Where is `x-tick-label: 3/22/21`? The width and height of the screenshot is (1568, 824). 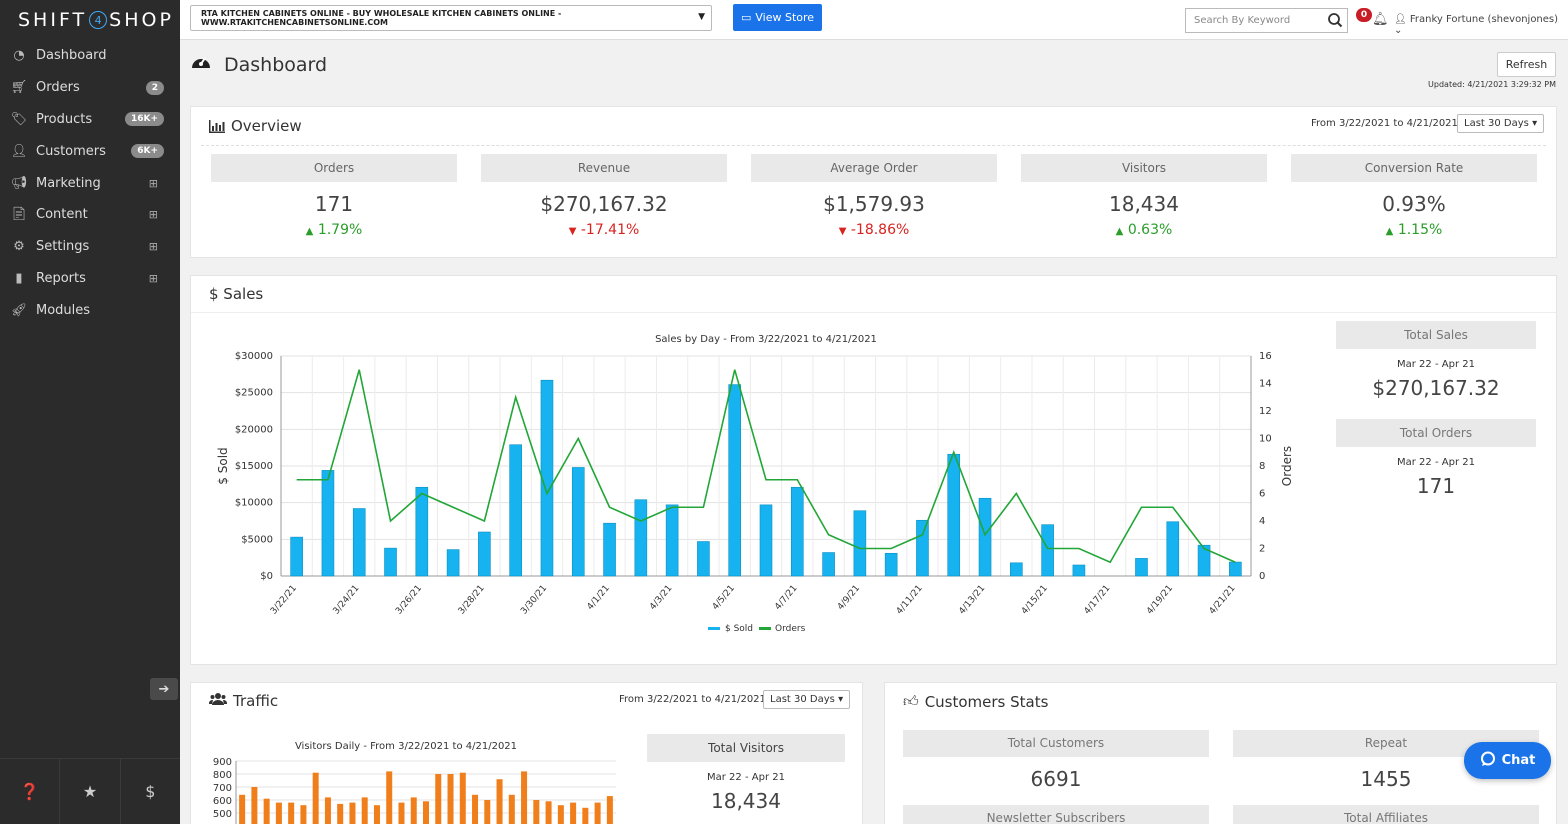
x-tick-label: 3/22/21 is located at coordinates (284, 600).